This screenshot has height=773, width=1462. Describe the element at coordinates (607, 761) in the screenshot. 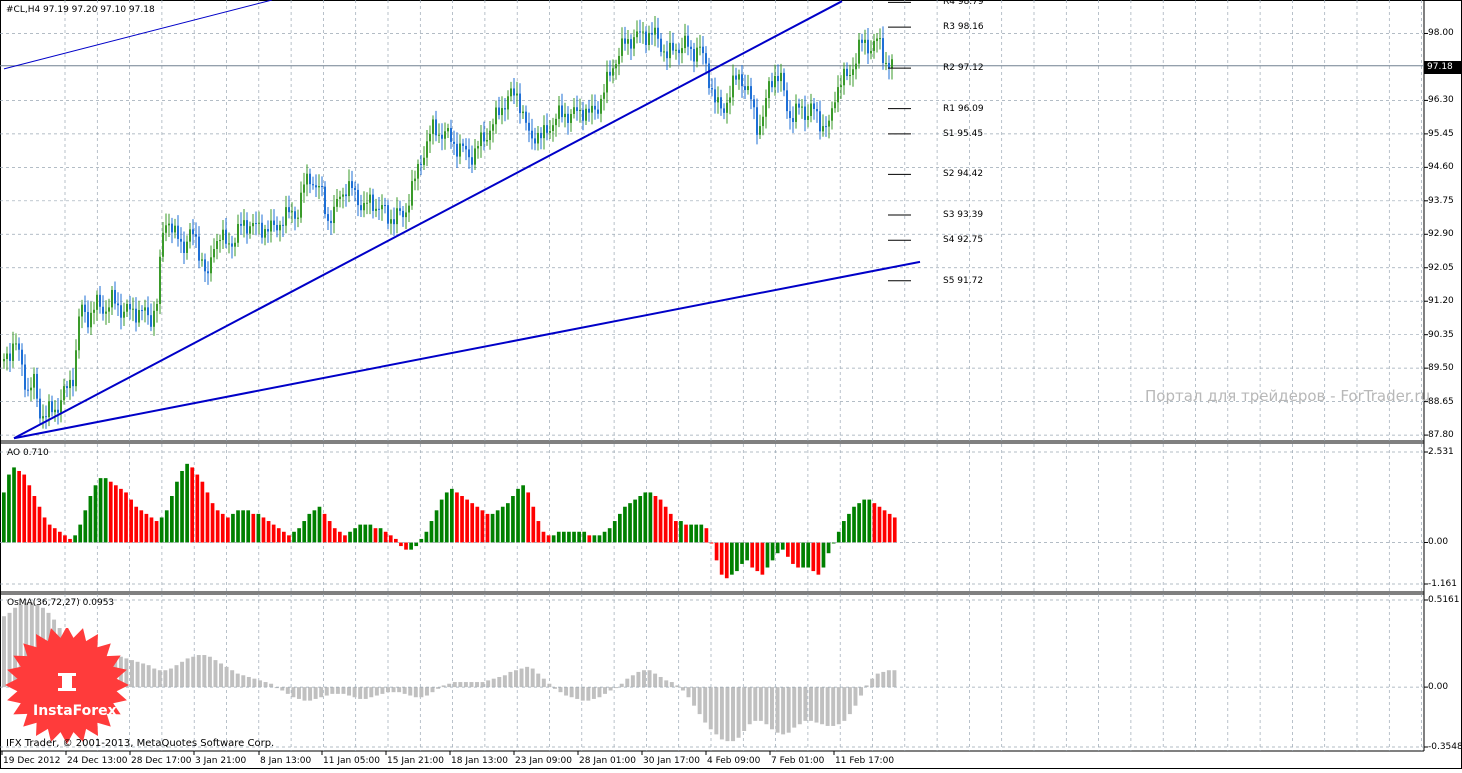

I see `time-tick-label: 28 Jan 01:00` at that location.